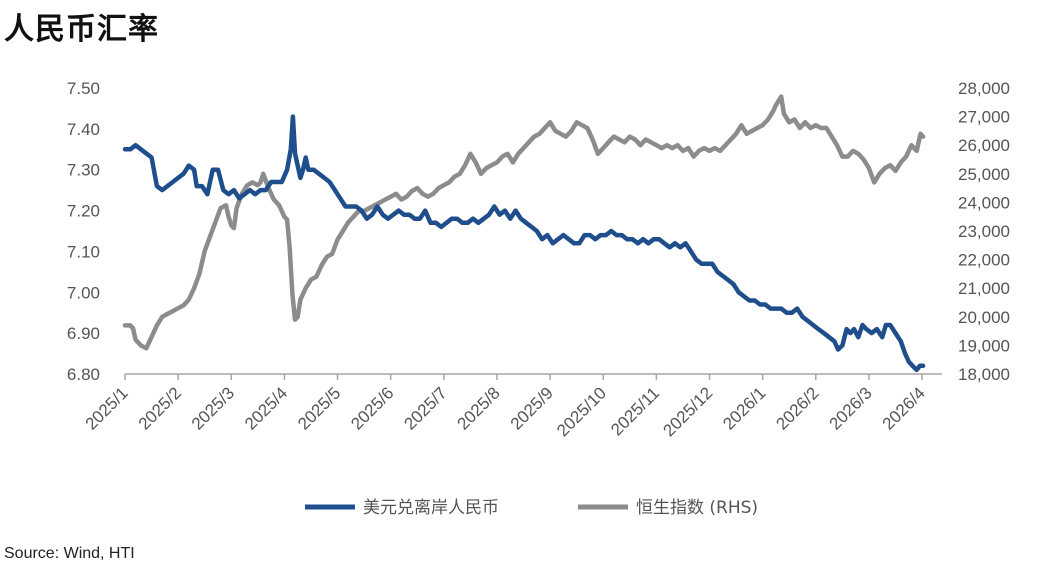 This screenshot has width=1041, height=573. Describe the element at coordinates (431, 508) in the screenshot. I see `legend-item-usdcnh-label: 美元兑离岸人民币` at that location.